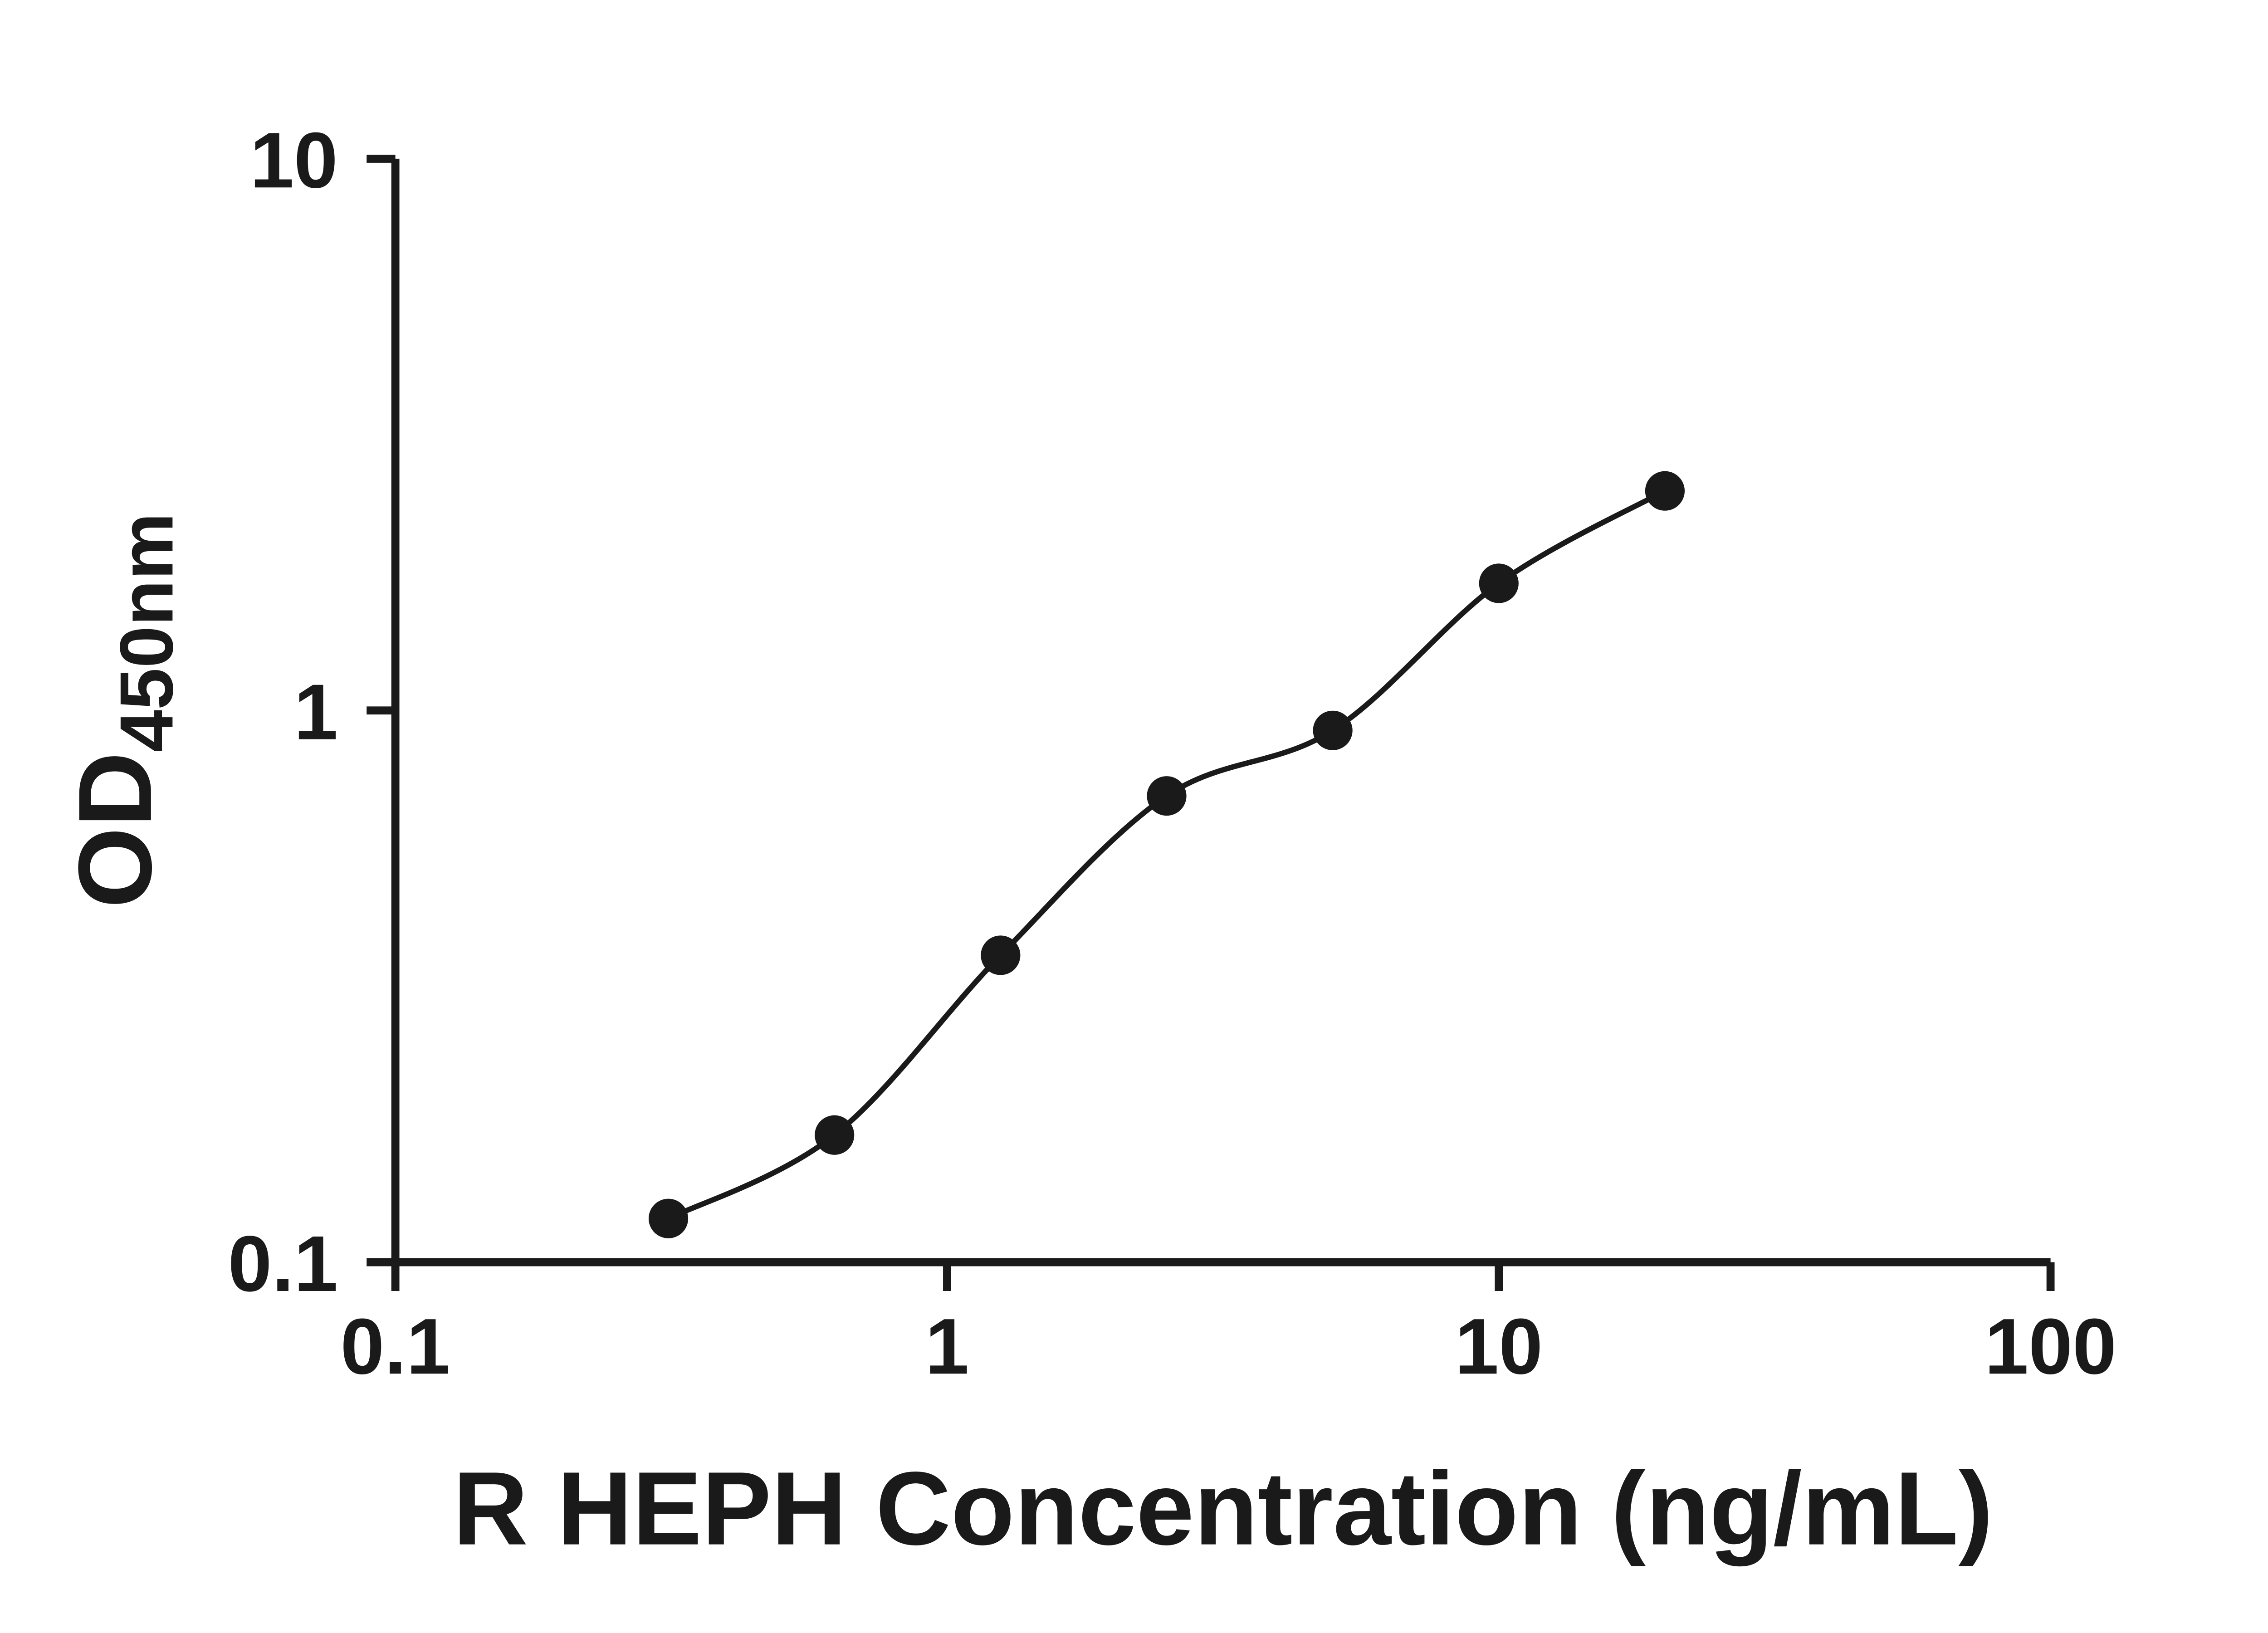 Image resolution: width=2268 pixels, height=1633 pixels. What do you see at coordinates (316, 712) in the screenshot?
I see `y-tick-label: 1` at bounding box center [316, 712].